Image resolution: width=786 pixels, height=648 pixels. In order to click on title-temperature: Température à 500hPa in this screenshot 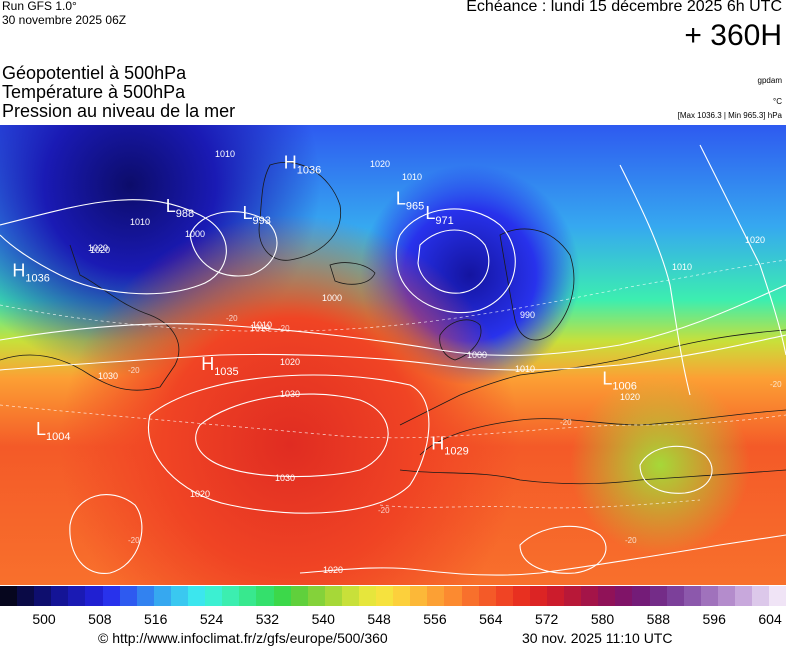, I will do `click(94, 92)`.